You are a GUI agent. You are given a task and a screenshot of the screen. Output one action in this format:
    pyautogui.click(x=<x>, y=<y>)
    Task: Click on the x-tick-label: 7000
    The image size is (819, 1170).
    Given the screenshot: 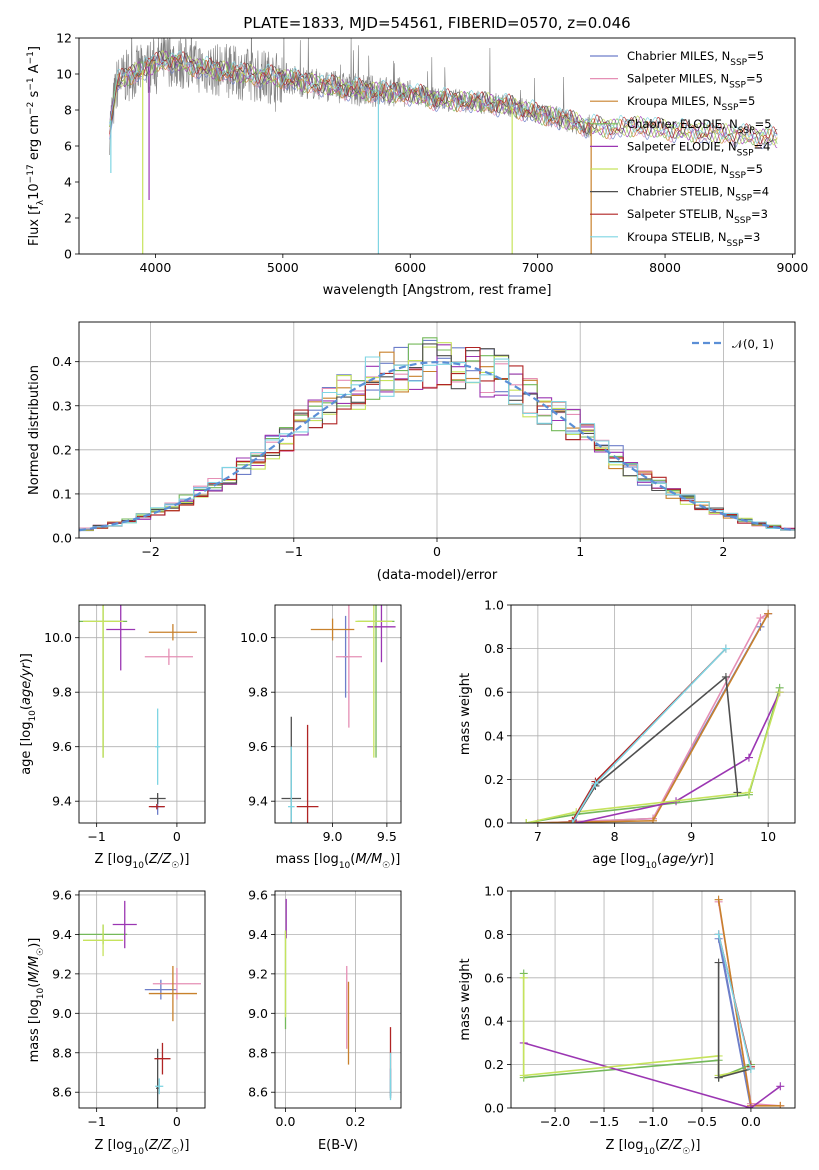 What is the action you would take?
    pyautogui.click(x=538, y=267)
    